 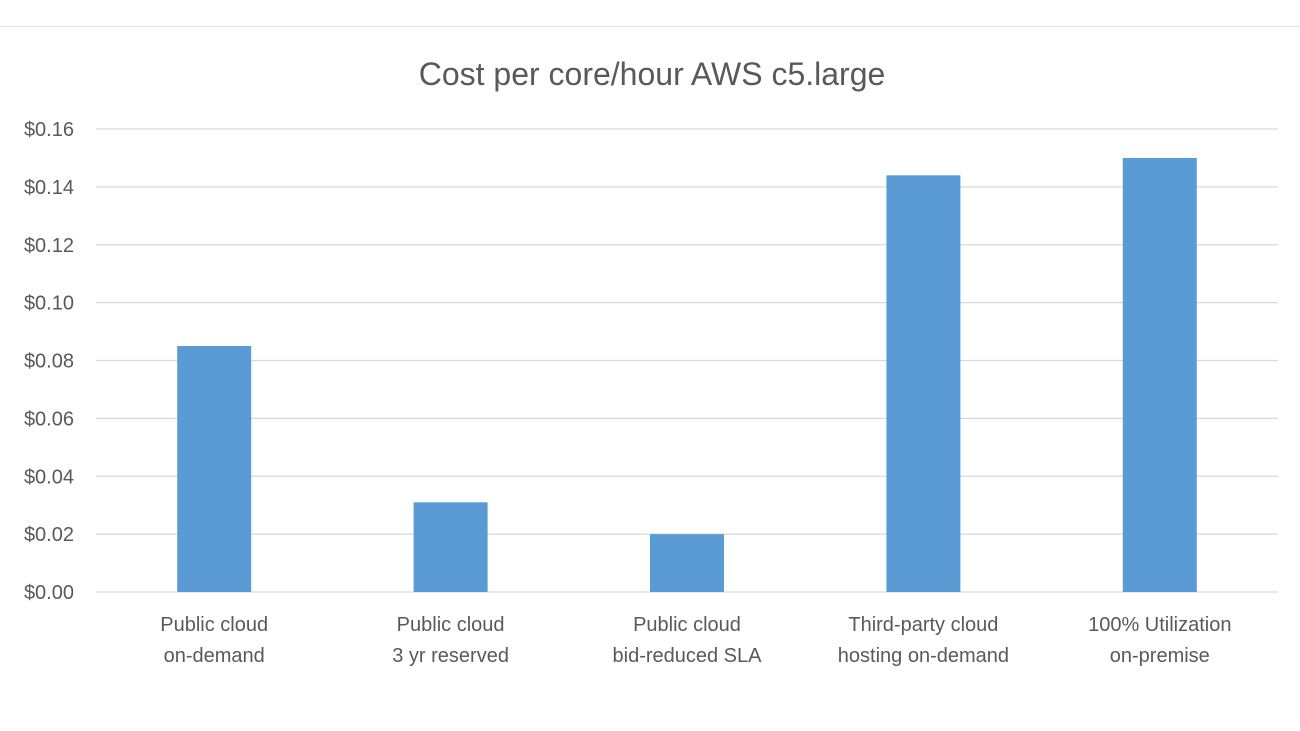 I want to click on y-tick-label: $0.16, so click(x=49, y=130).